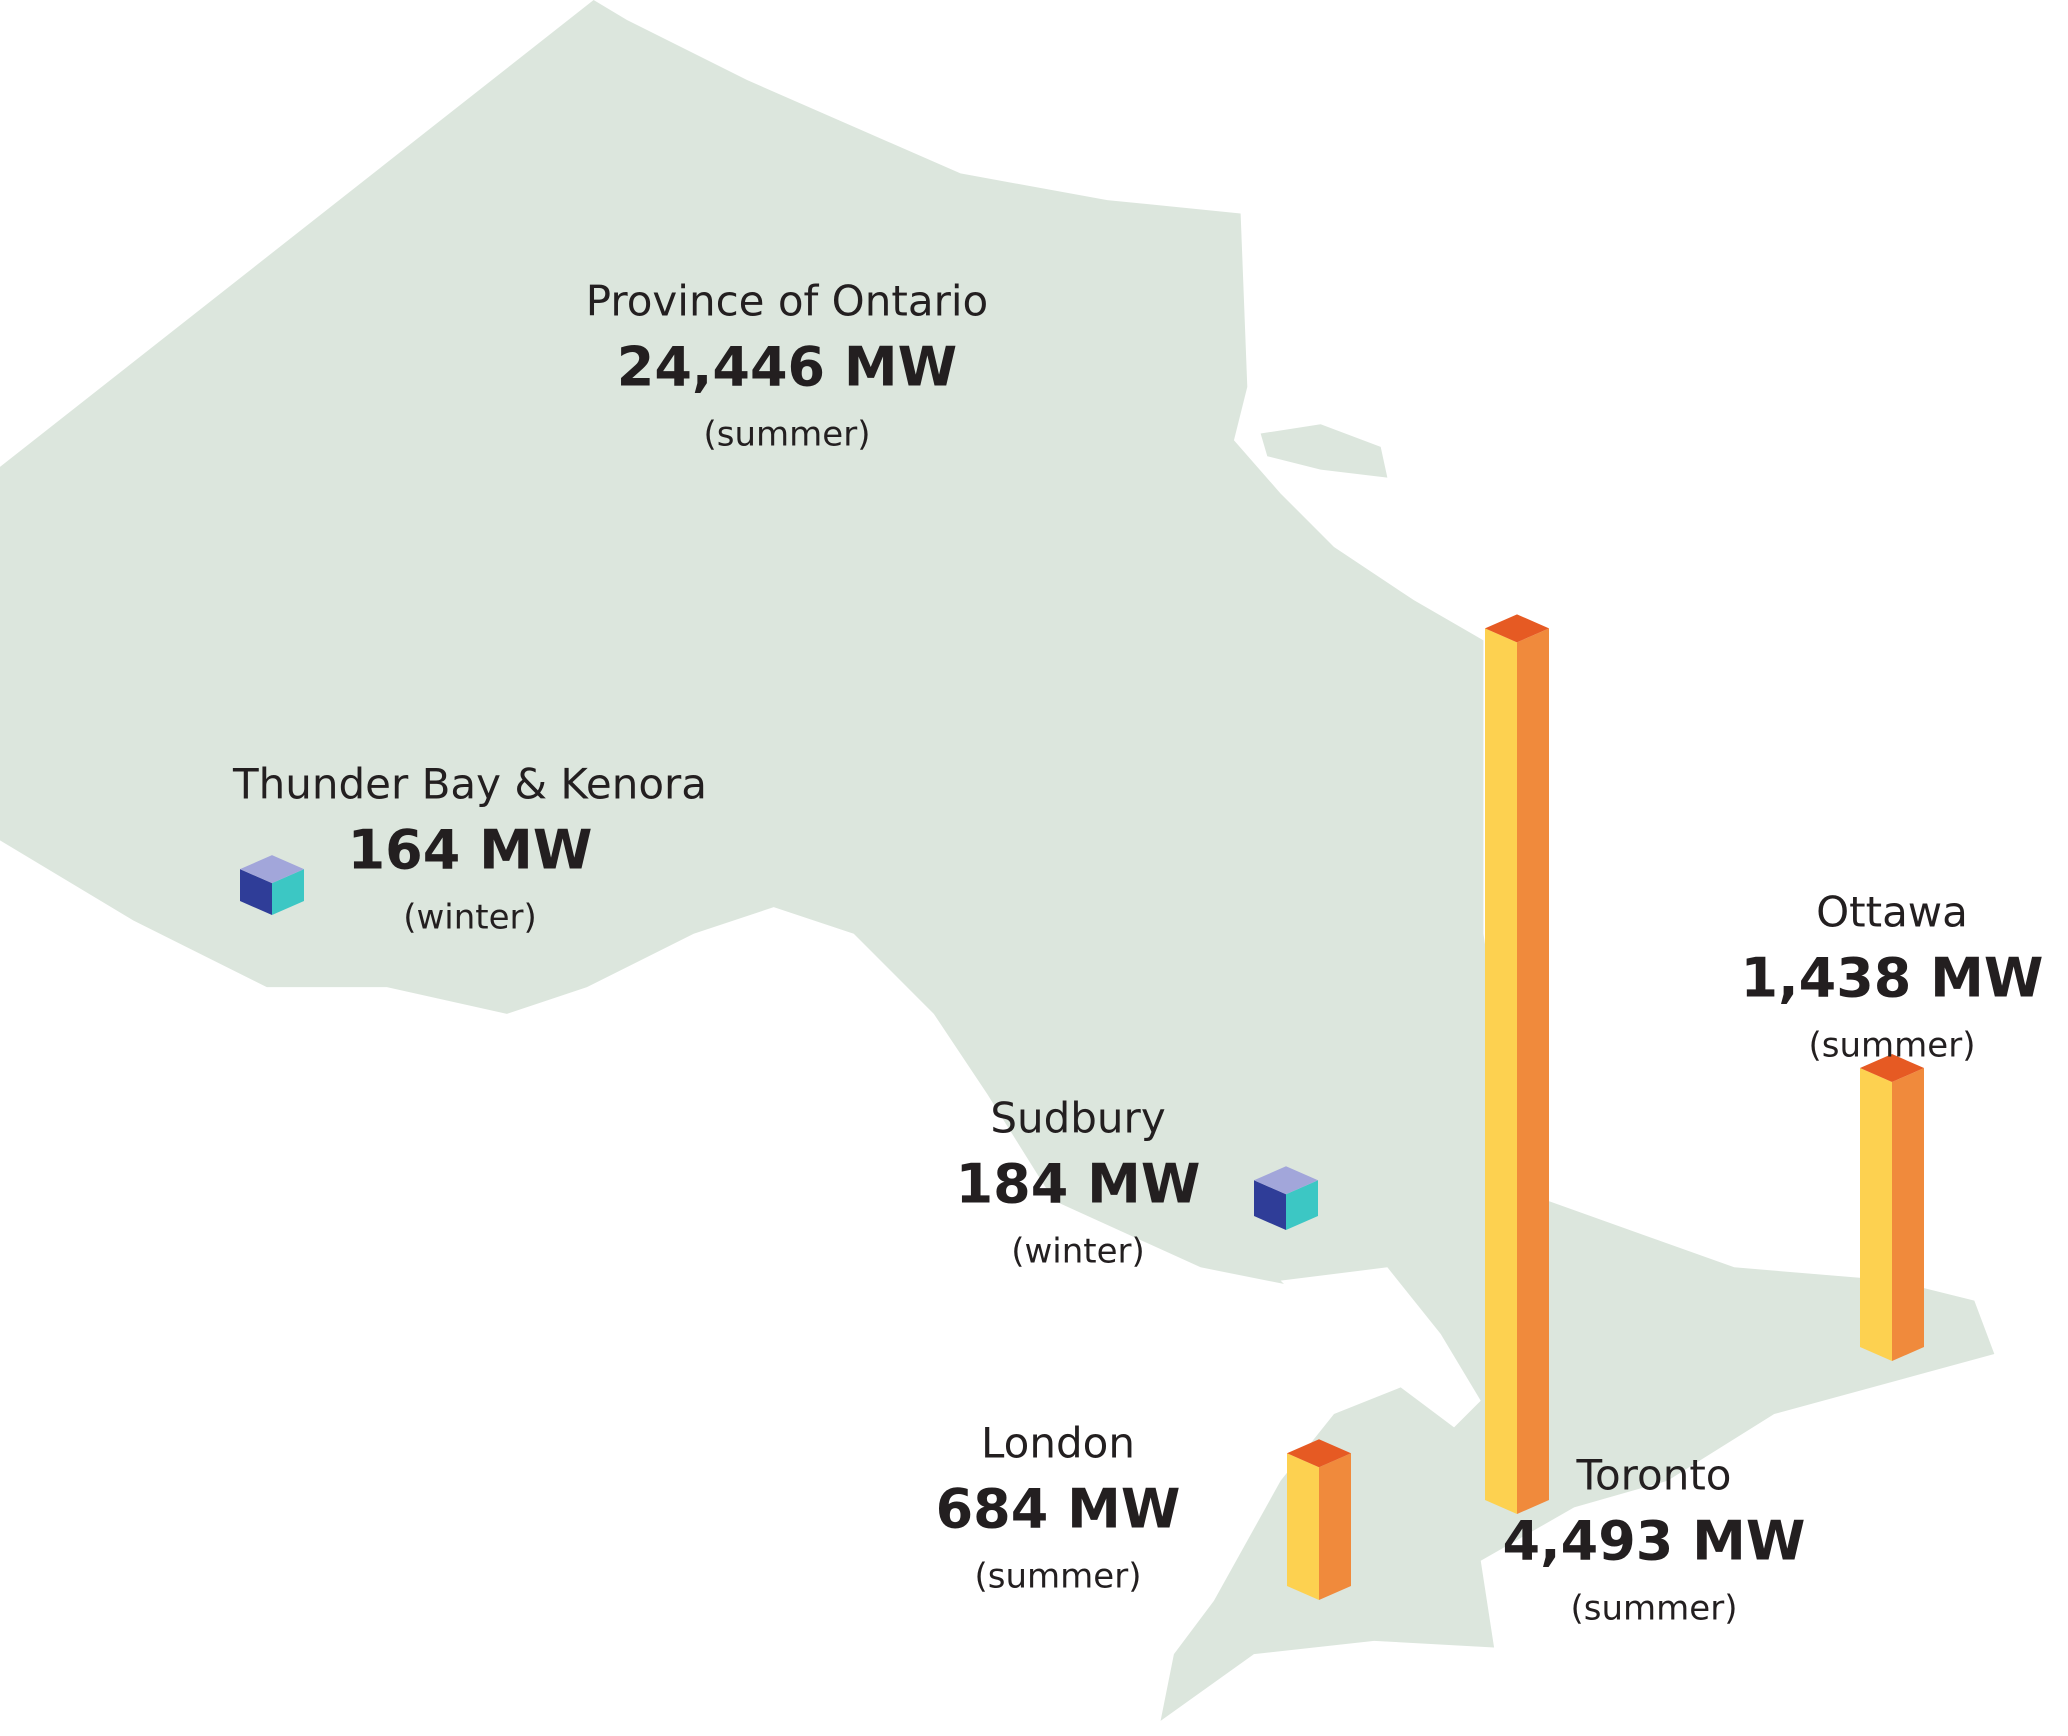 This screenshot has height=1736, width=2068. Describe the element at coordinates (1654, 1541) in the screenshot. I see `region-value: 4,493 MW` at that location.